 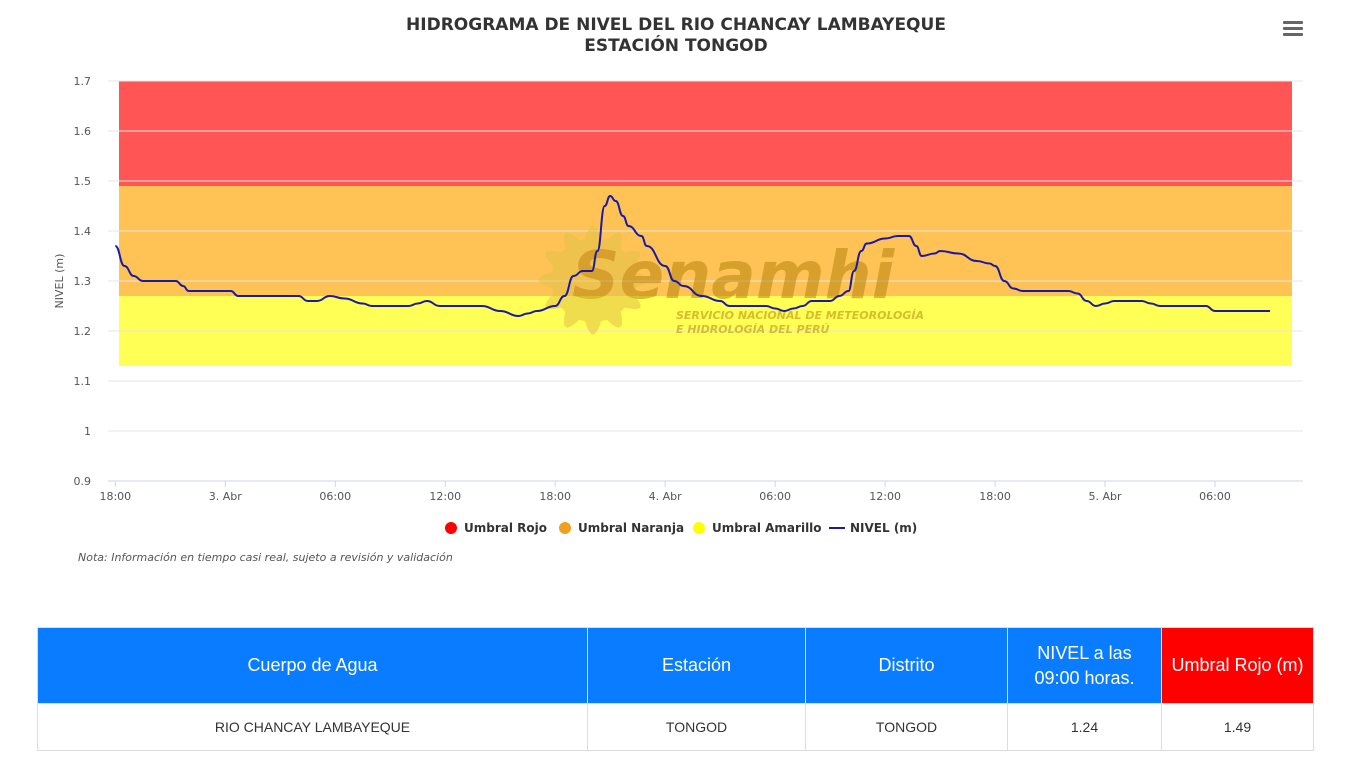 I want to click on header-water-body: Cuerpo de Agua, so click(x=312, y=665).